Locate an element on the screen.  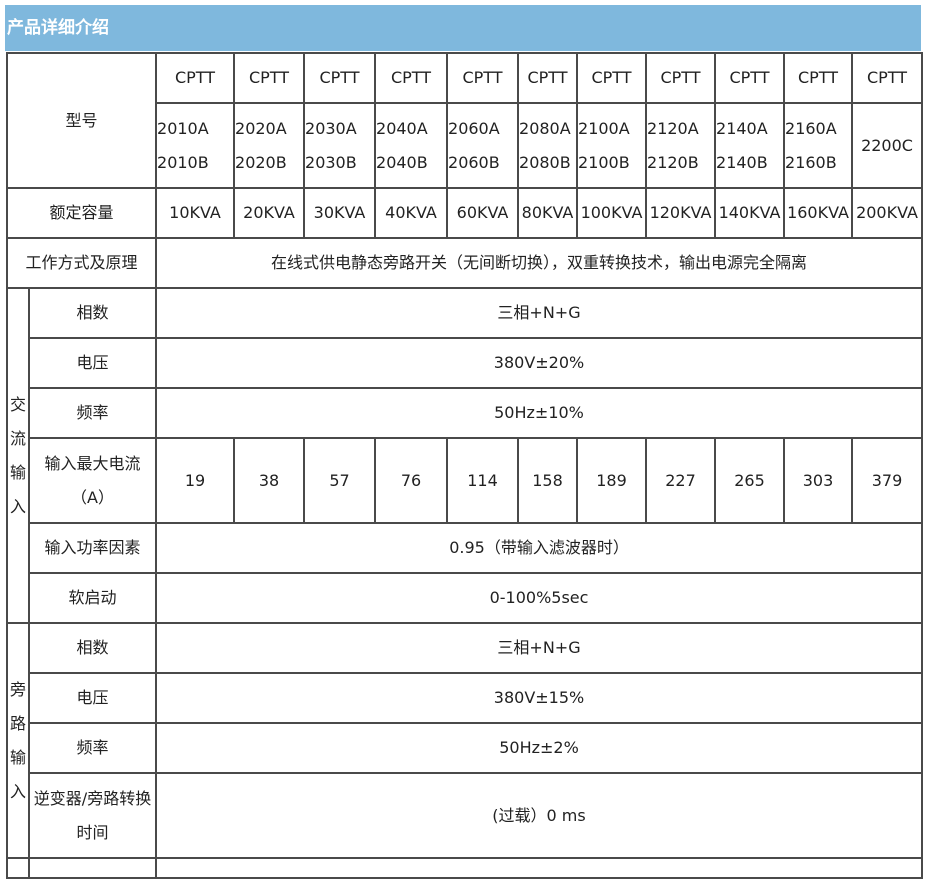
max-current-value: 158 is located at coordinates (548, 480).